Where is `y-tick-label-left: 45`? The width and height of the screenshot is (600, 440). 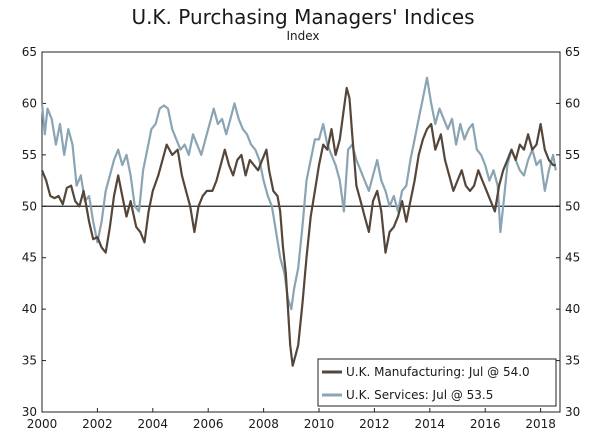
y-tick-label-left: 45 is located at coordinates (29, 258).